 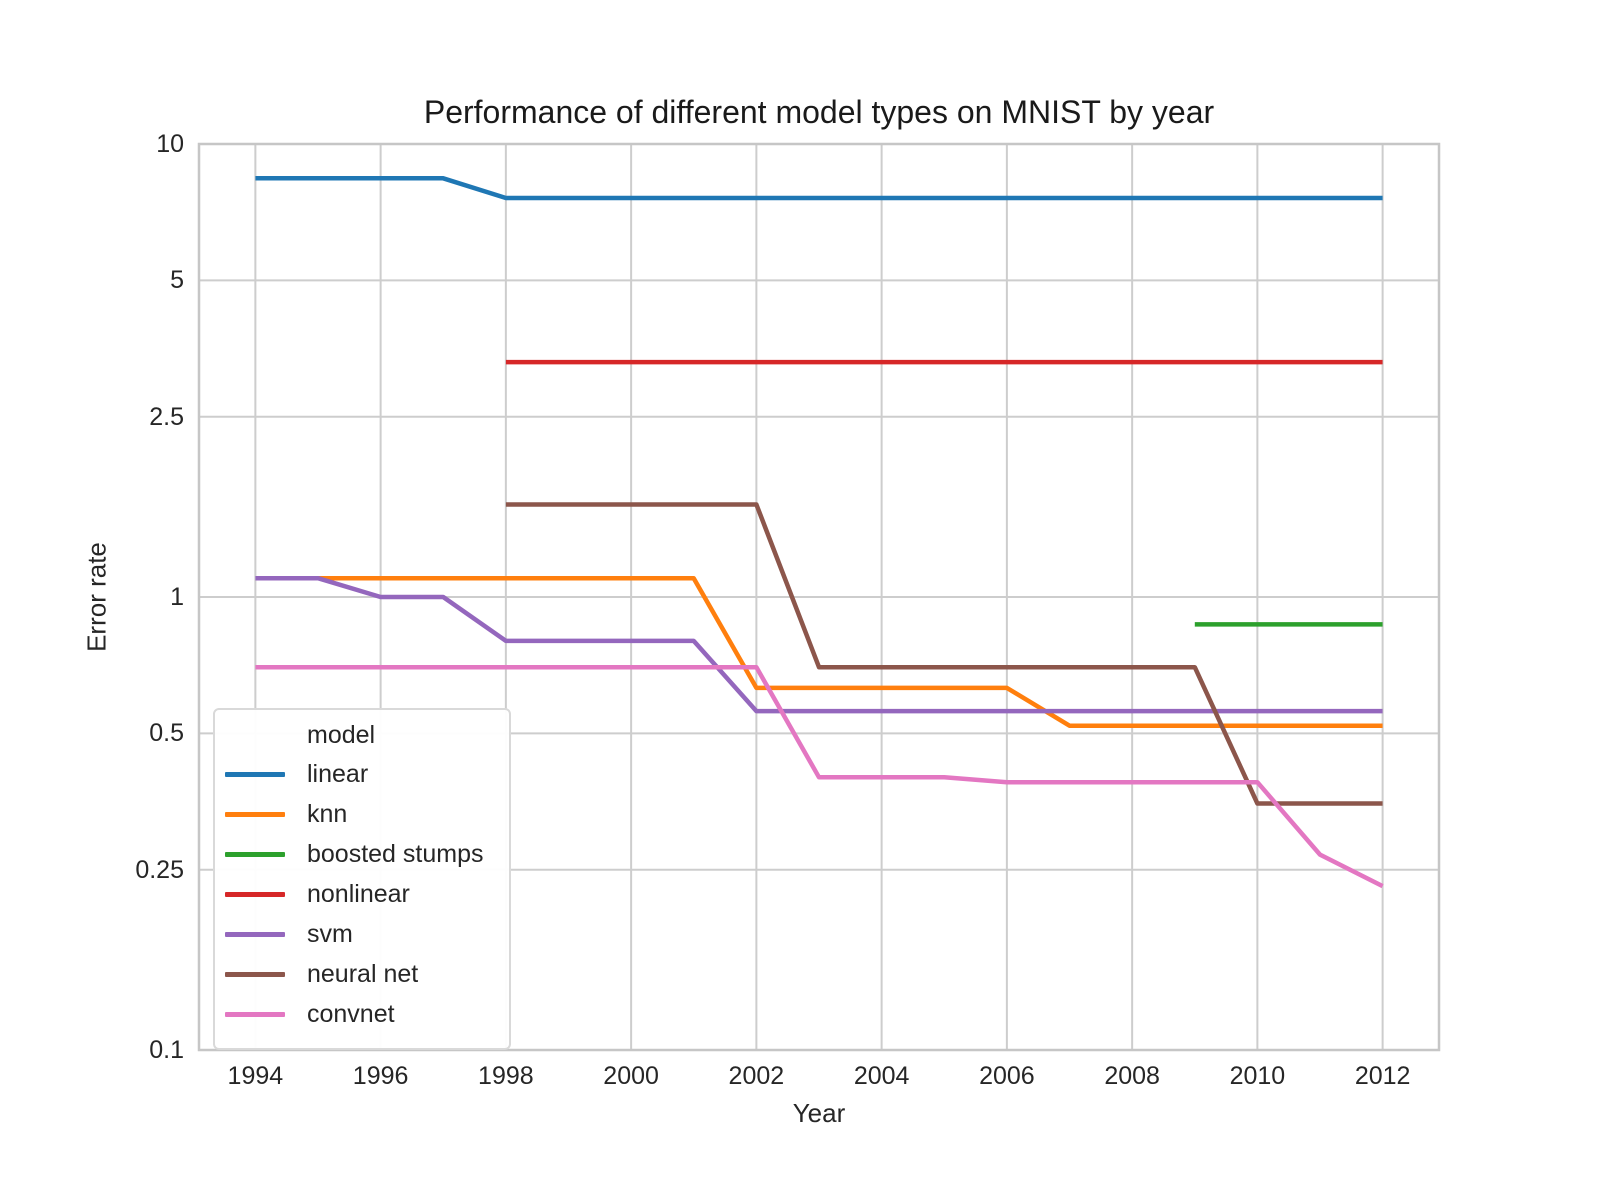 What do you see at coordinates (380, 1076) in the screenshot?
I see `x-tick-label-1996: 1996` at bounding box center [380, 1076].